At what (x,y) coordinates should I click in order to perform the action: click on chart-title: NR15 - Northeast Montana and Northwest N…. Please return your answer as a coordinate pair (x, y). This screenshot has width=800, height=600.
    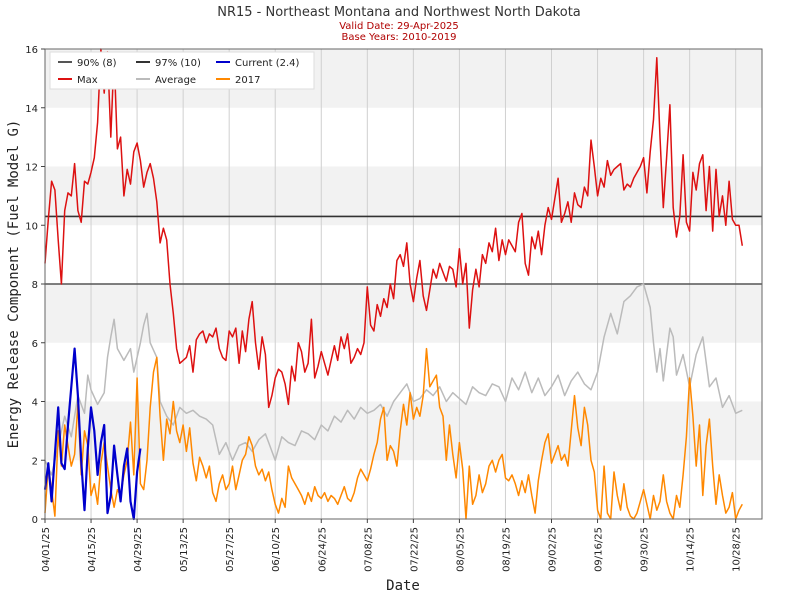
    Looking at the image, I should click on (399, 12).